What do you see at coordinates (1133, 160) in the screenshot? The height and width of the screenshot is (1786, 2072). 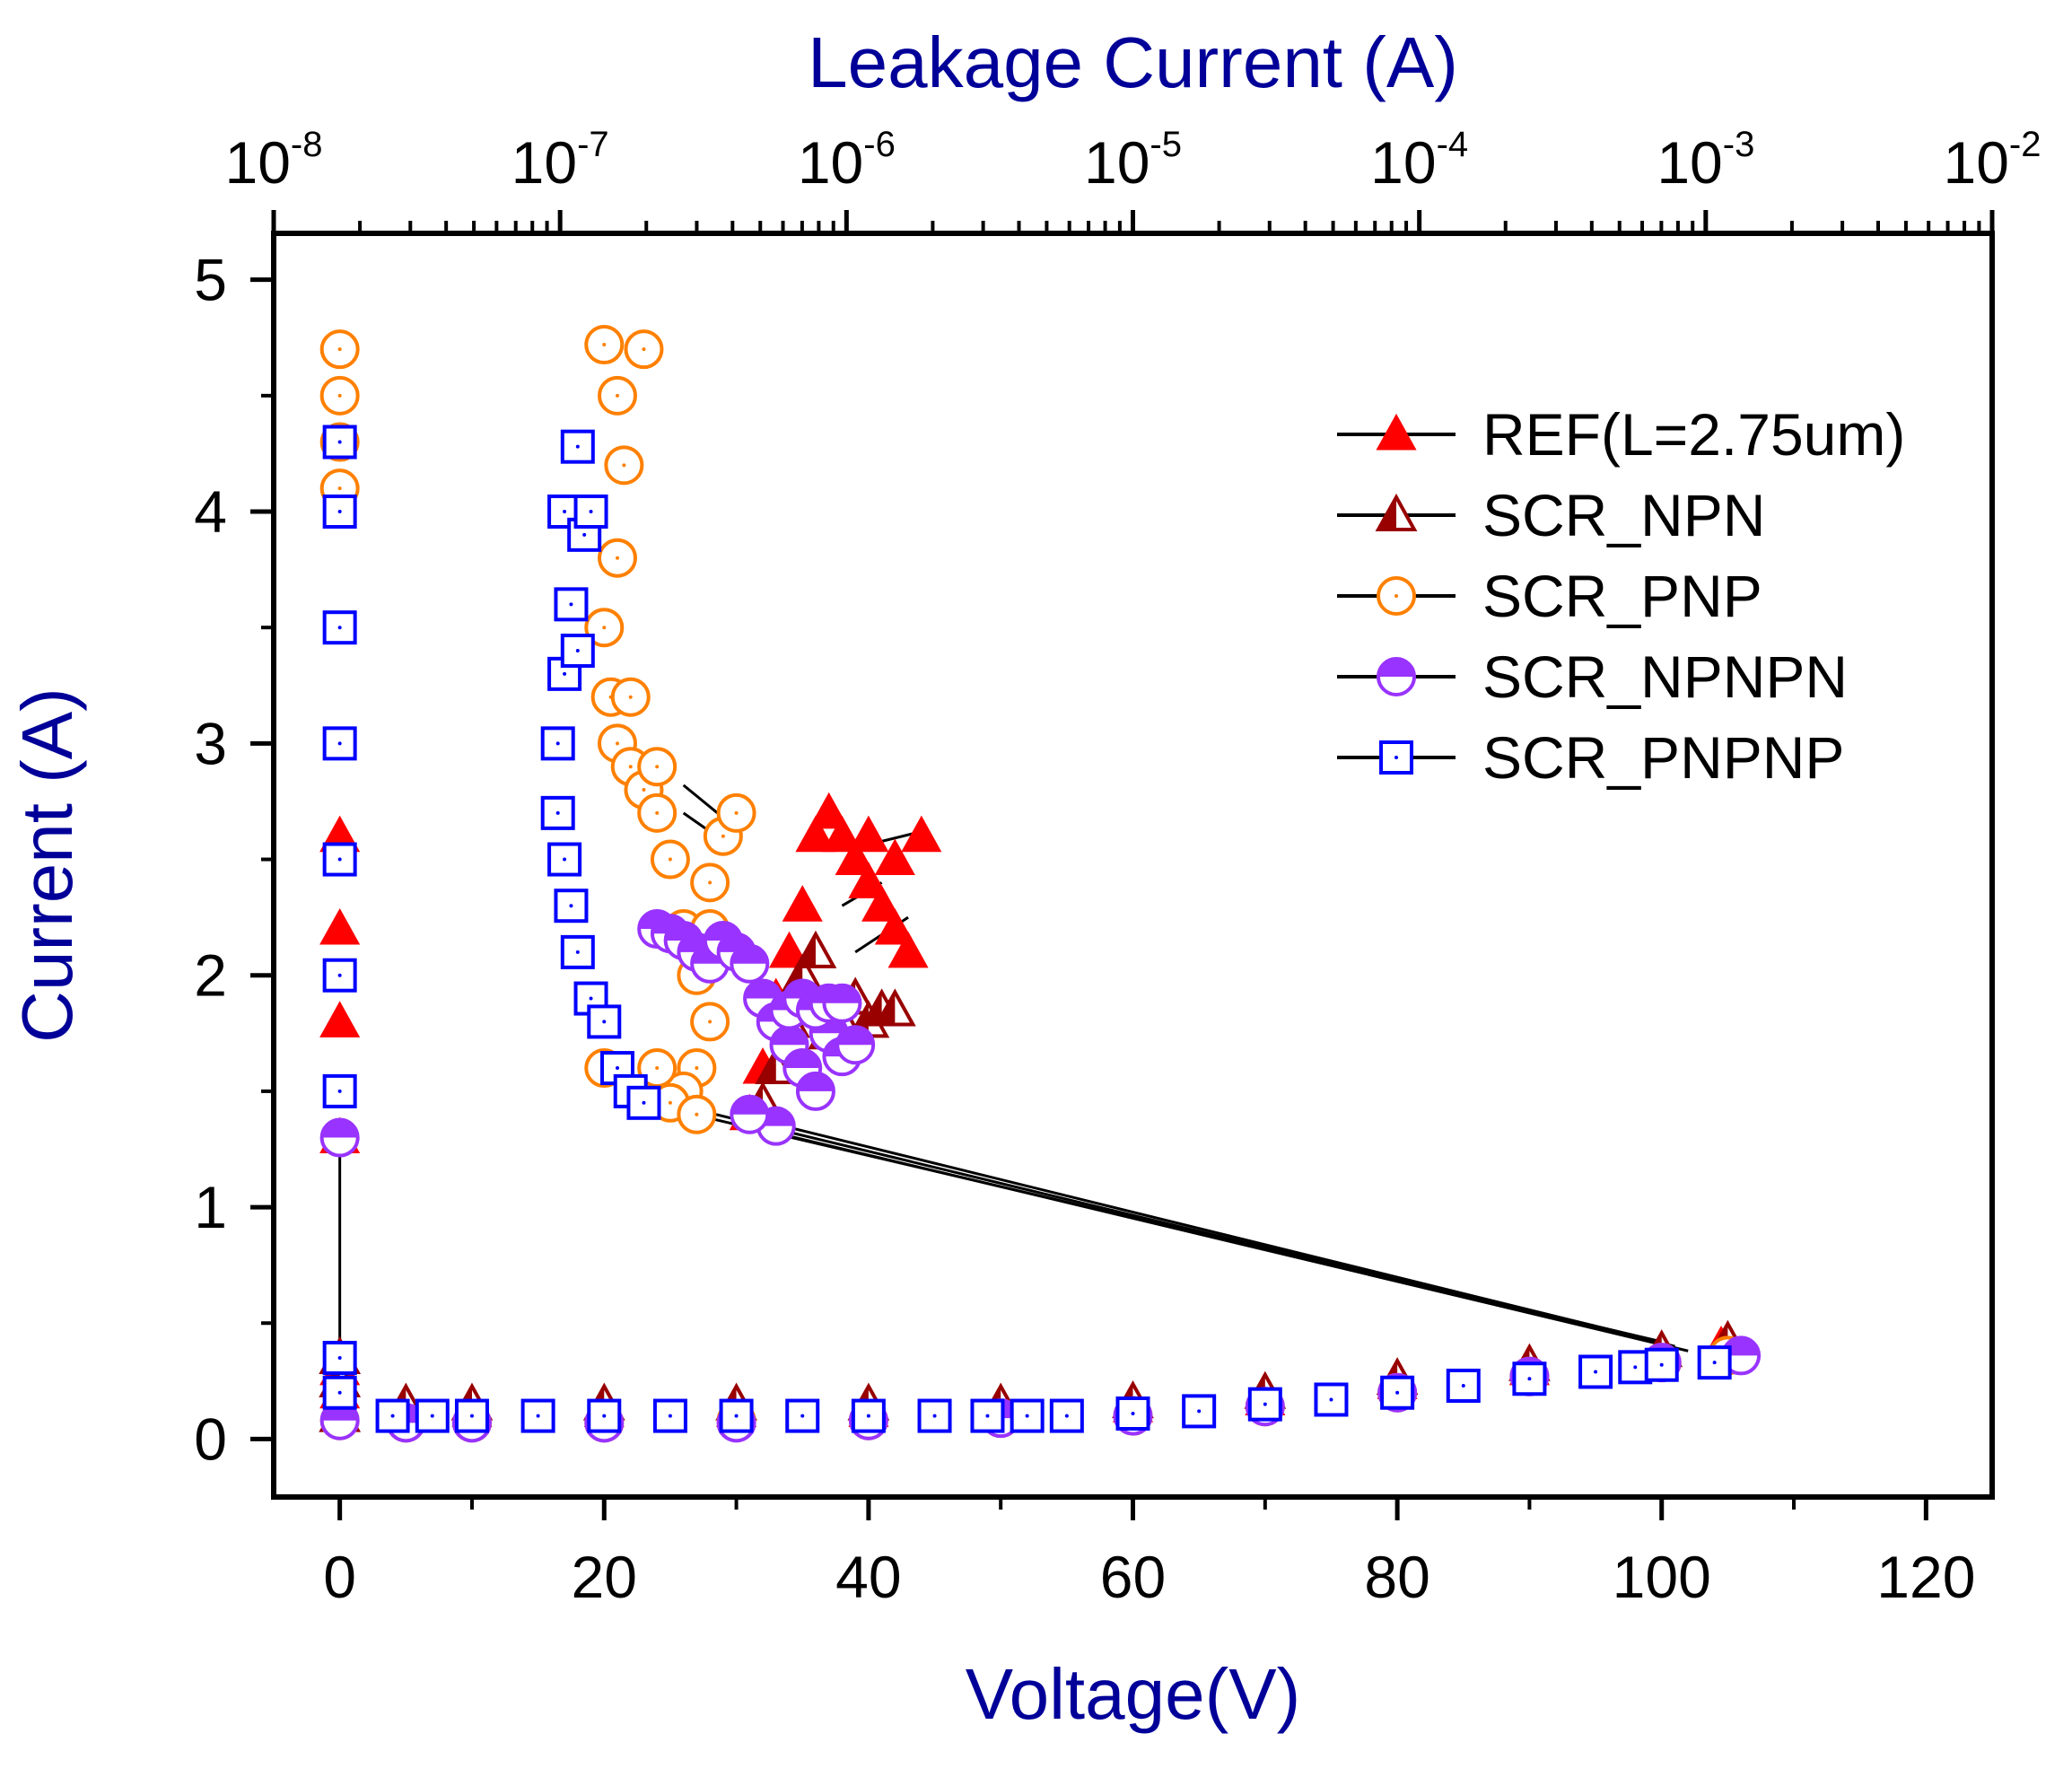 I see `x2-tick-label: 10-5` at bounding box center [1133, 160].